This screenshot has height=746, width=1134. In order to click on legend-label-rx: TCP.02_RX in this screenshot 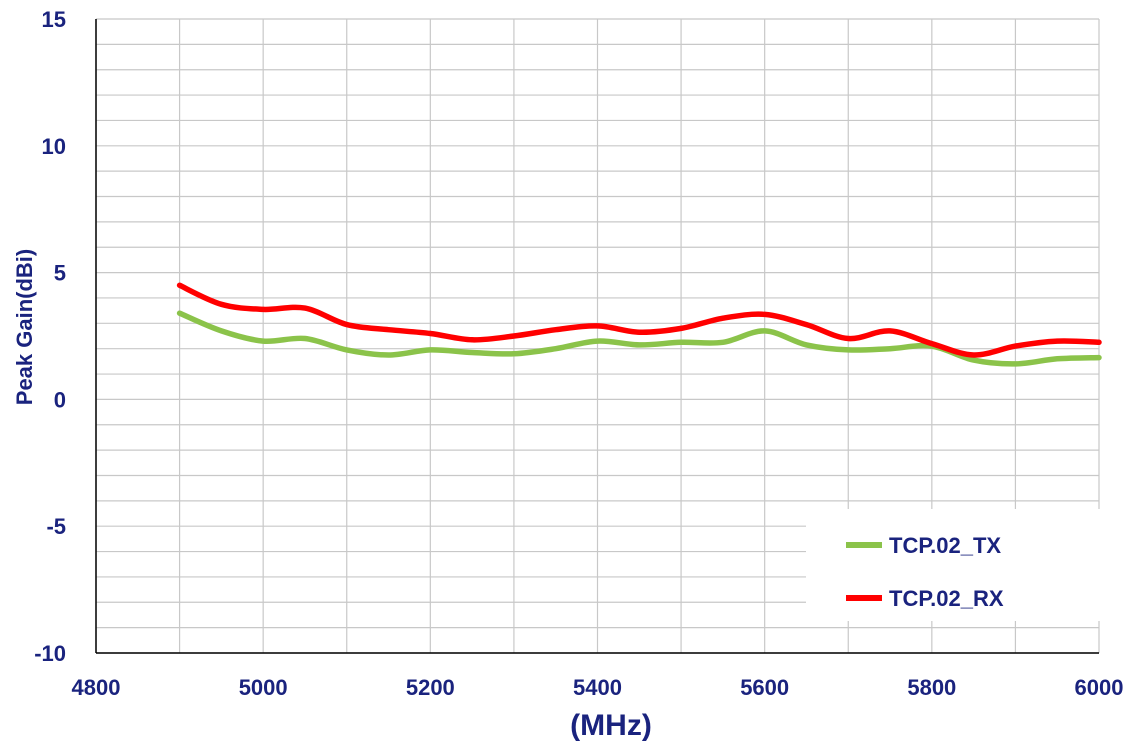, I will do `click(946, 598)`.